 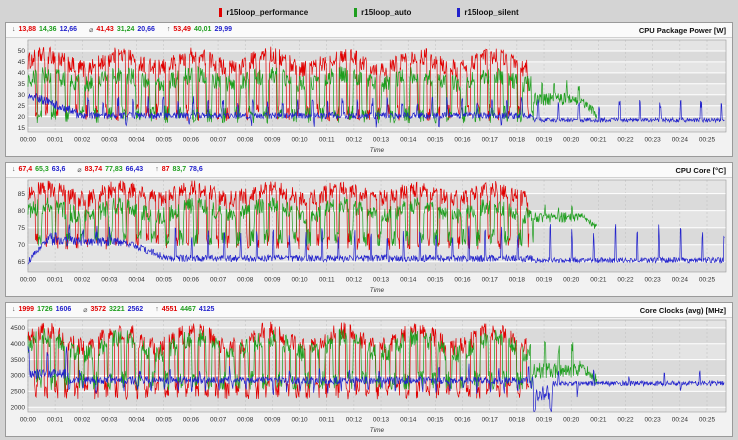 I want to click on legend-item-r15loop_silent: r15loop_silent, so click(x=488, y=12).